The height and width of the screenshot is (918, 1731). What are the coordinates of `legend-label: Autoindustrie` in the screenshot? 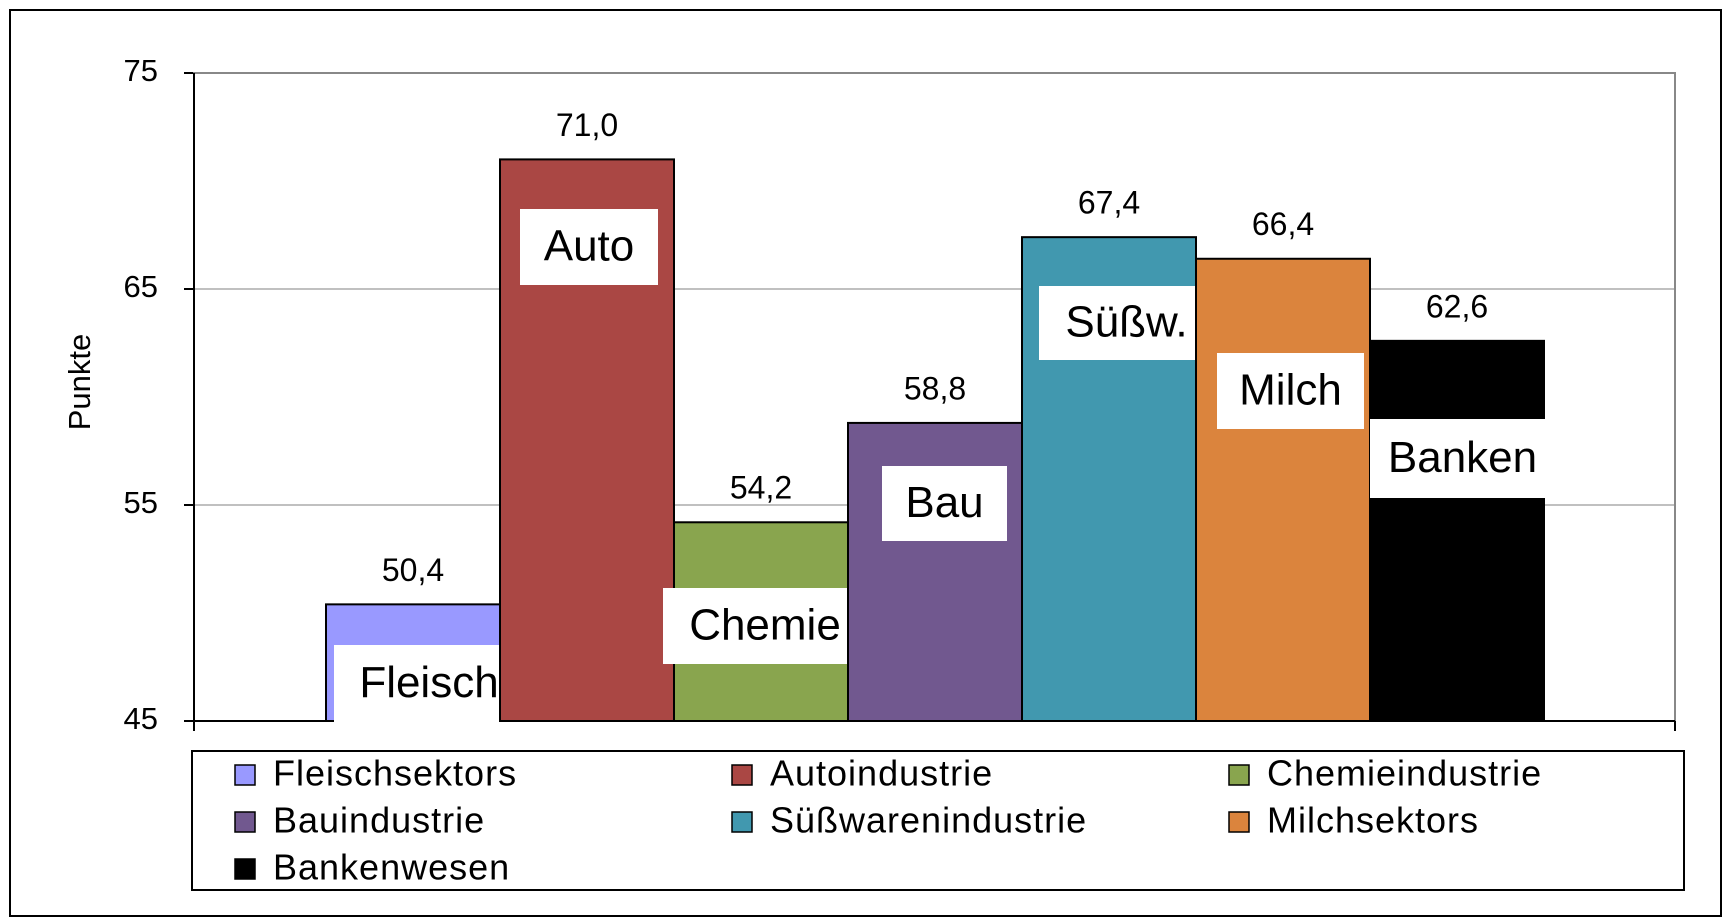 It's located at (881, 773).